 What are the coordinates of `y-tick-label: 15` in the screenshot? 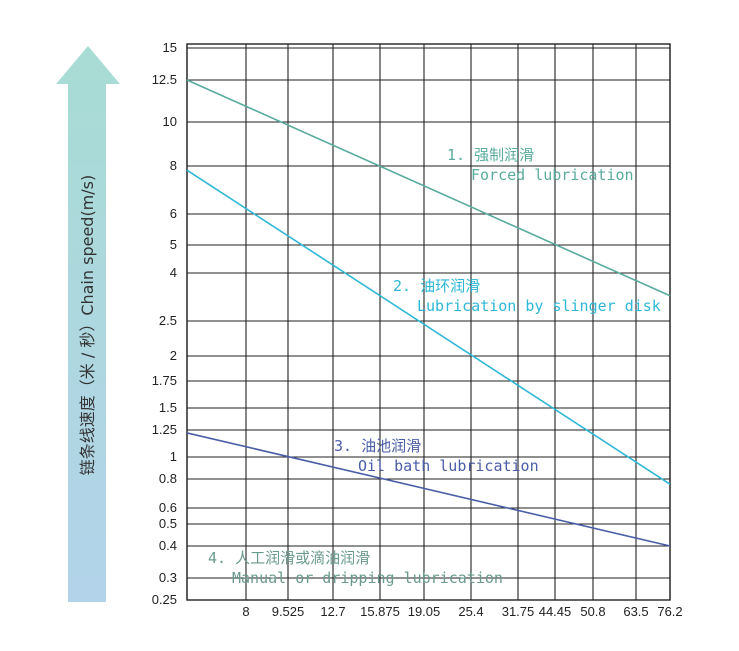 It's located at (170, 47).